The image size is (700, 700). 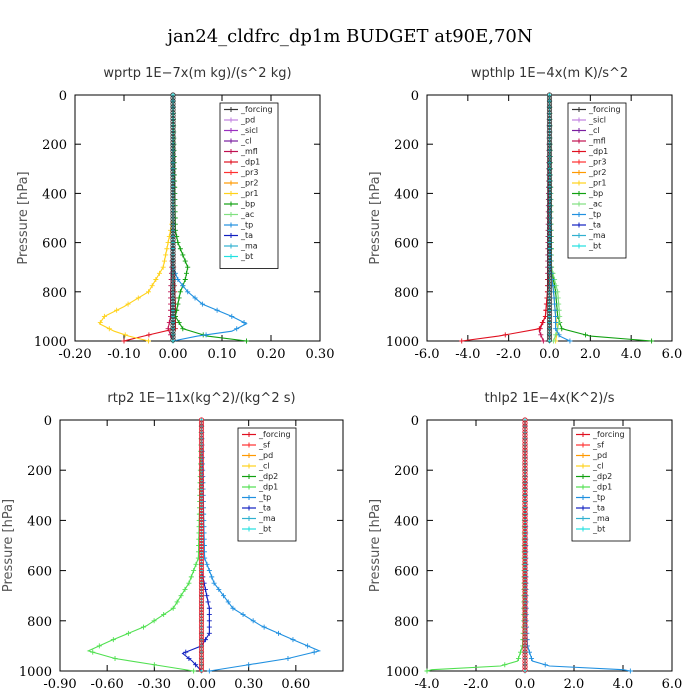 I want to click on legend-box, so click(x=267, y=484).